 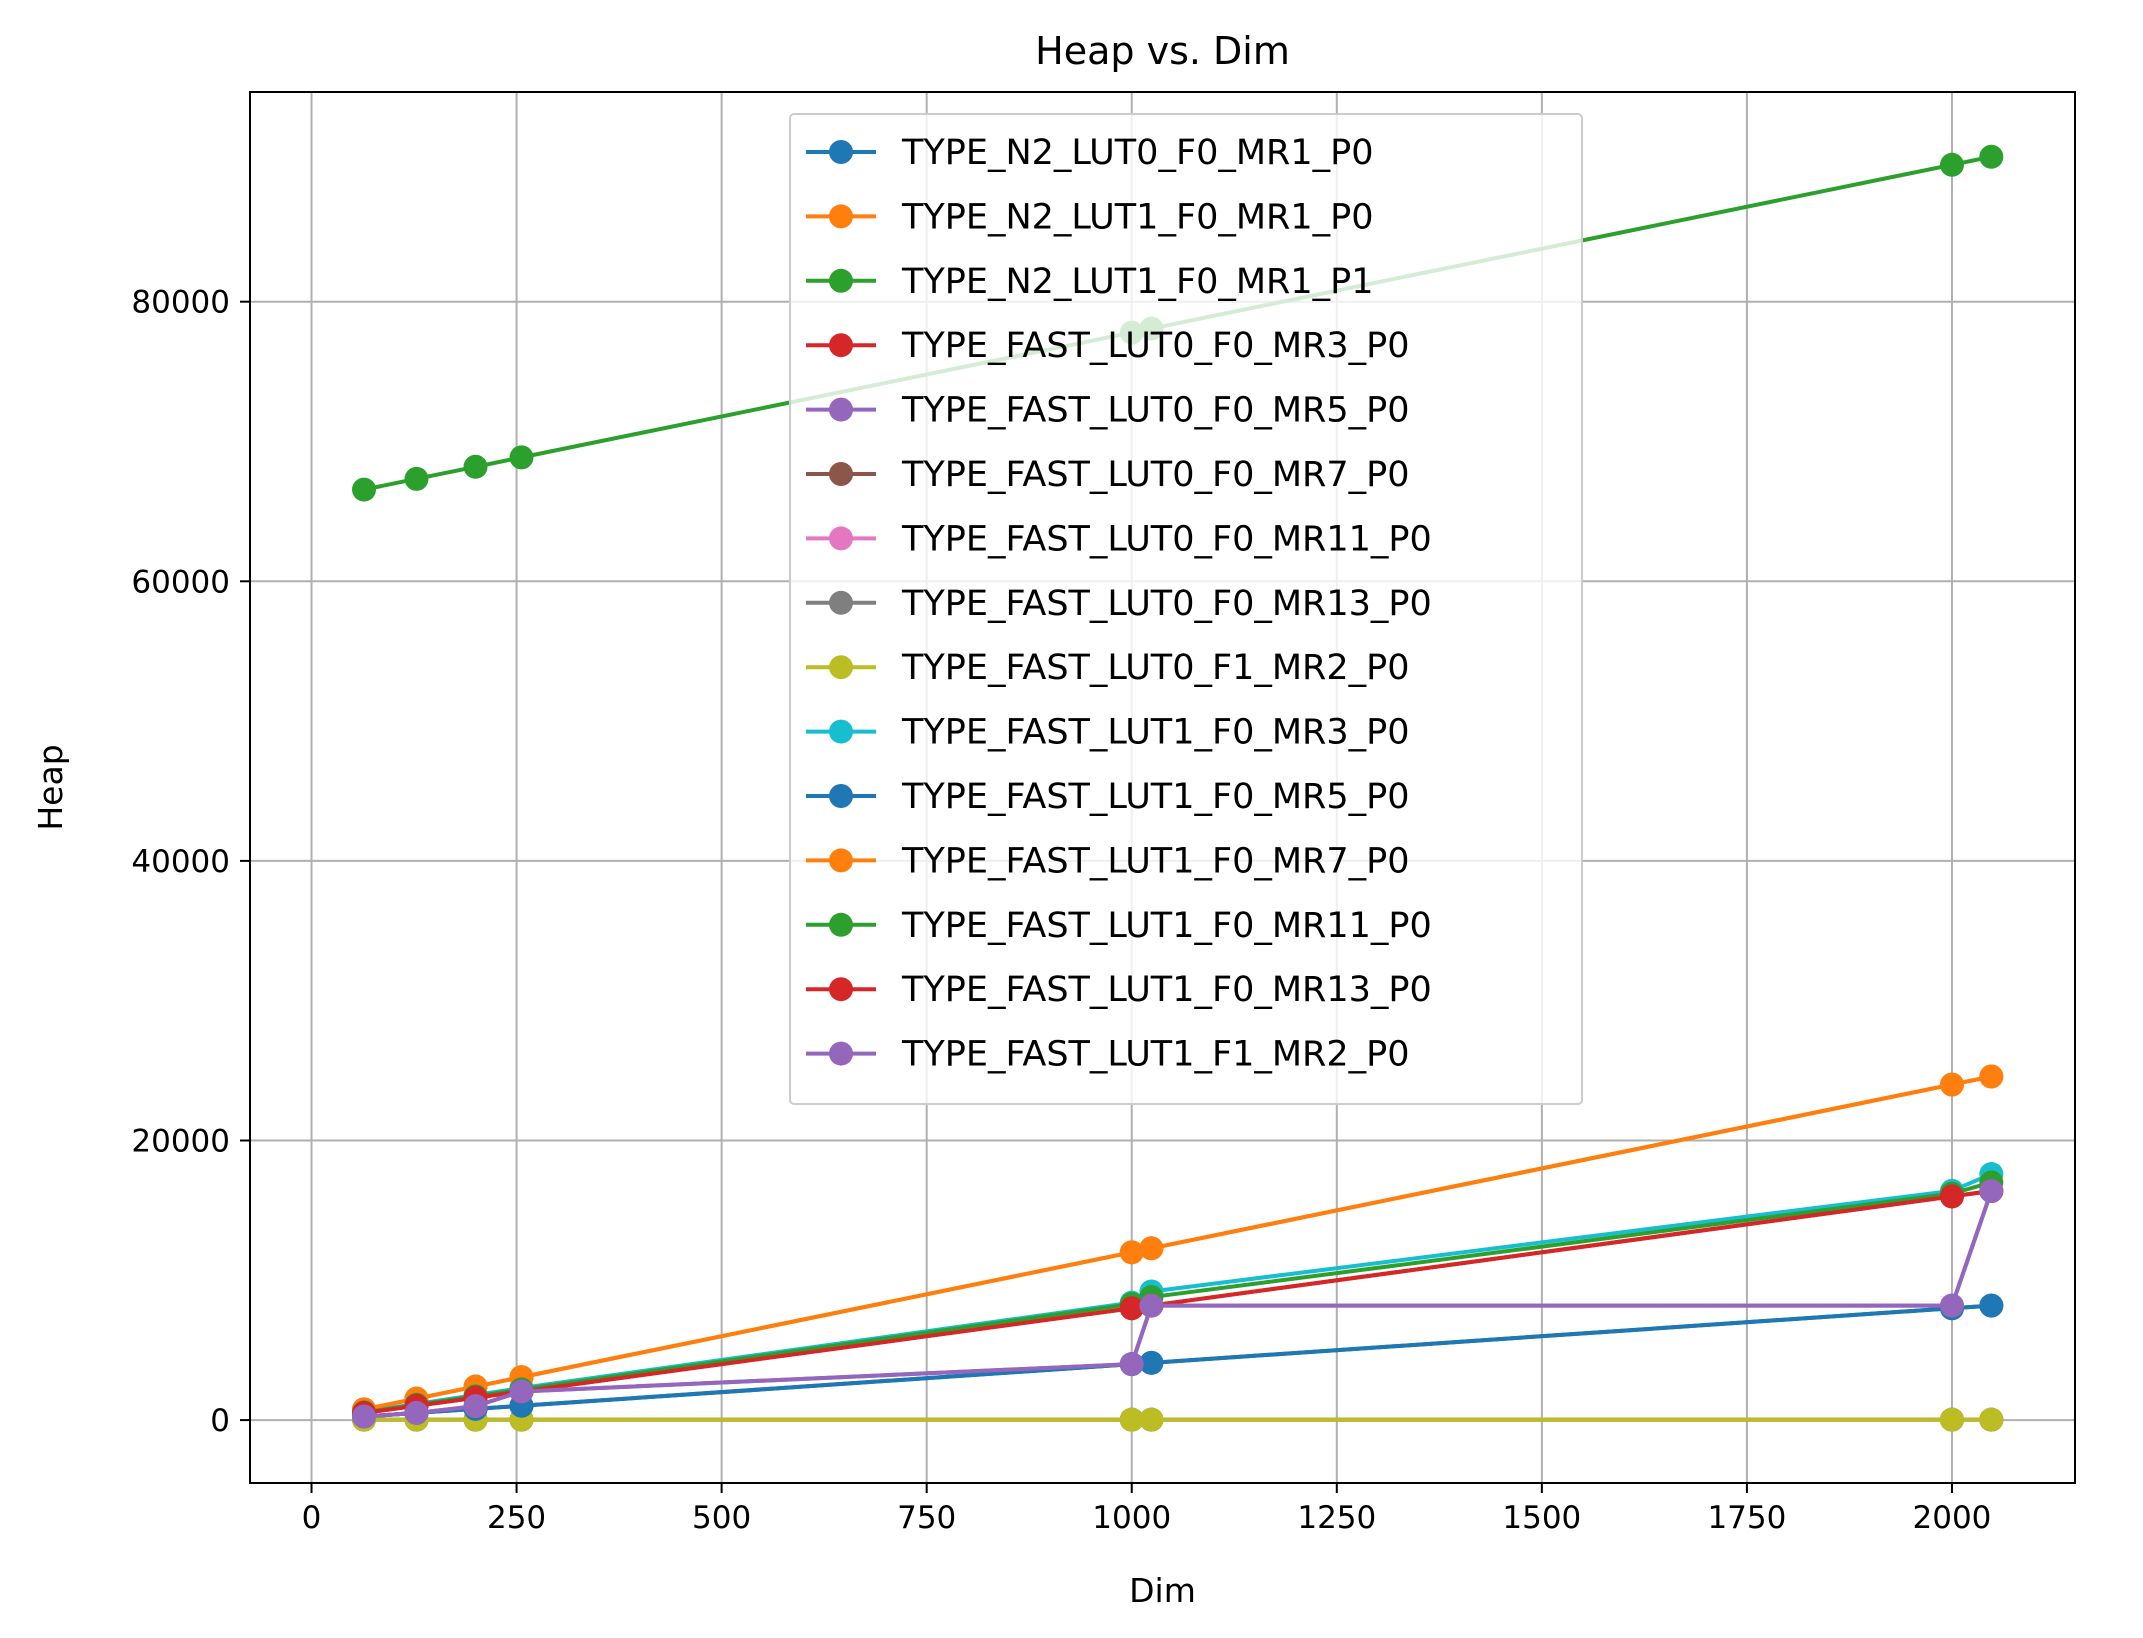 I want to click on legend-item: TYPE_FAST_LUT1_F0_MR5_P0, so click(x=1108, y=797).